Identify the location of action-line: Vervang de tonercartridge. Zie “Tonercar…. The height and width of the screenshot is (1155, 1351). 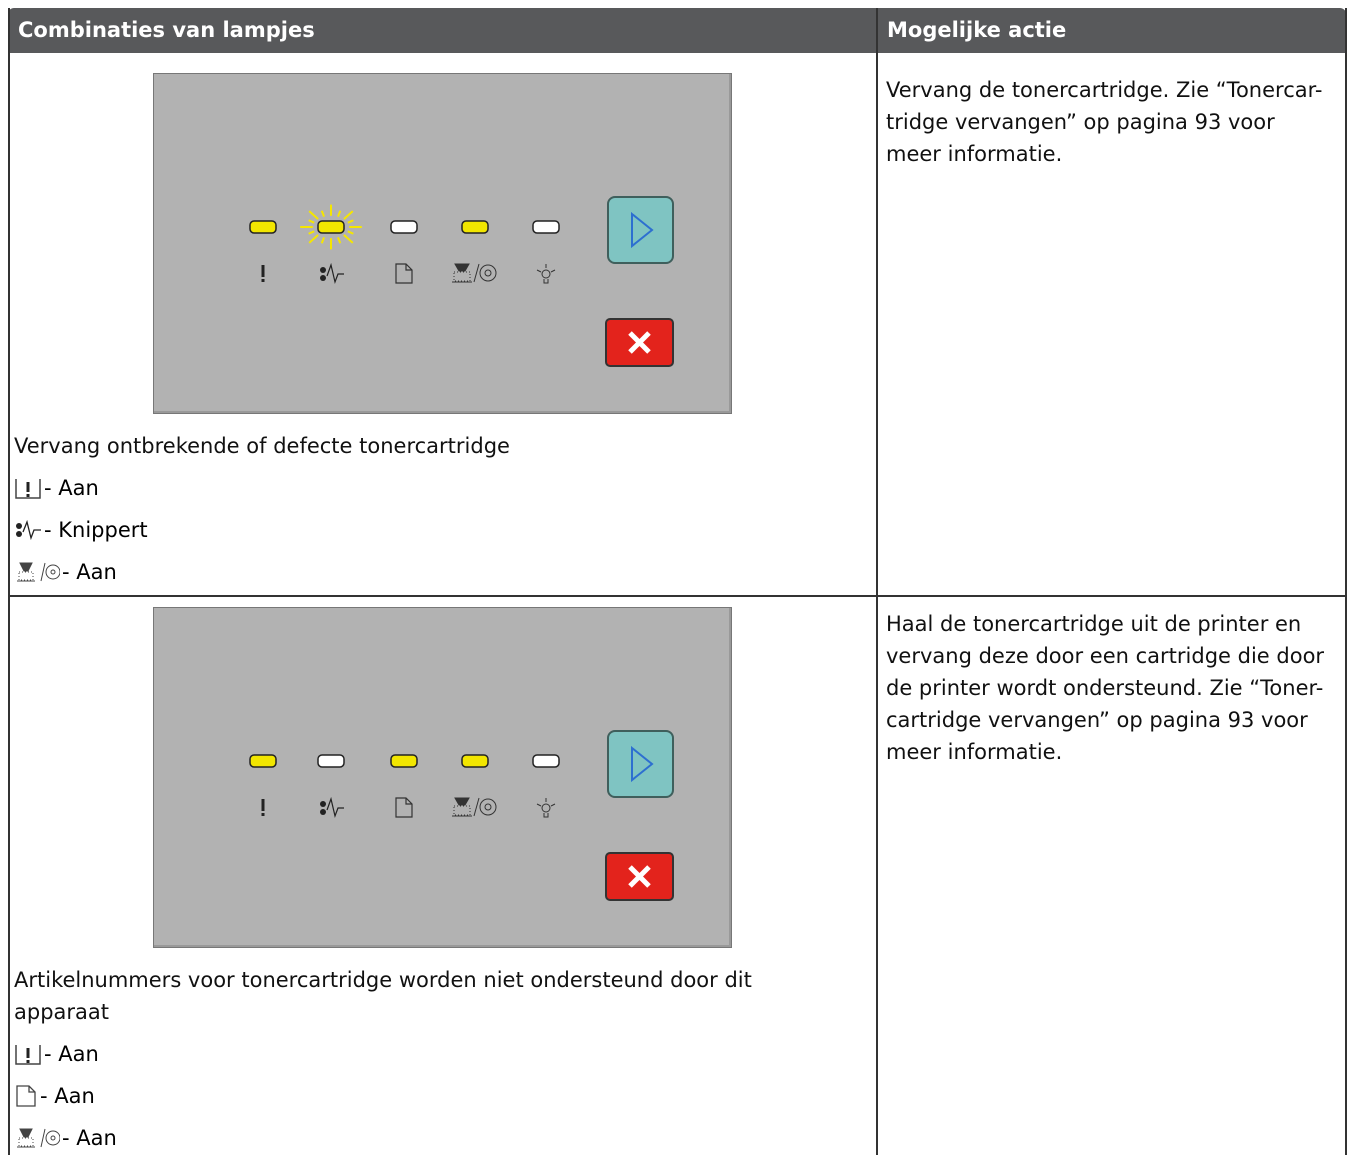
(1104, 90).